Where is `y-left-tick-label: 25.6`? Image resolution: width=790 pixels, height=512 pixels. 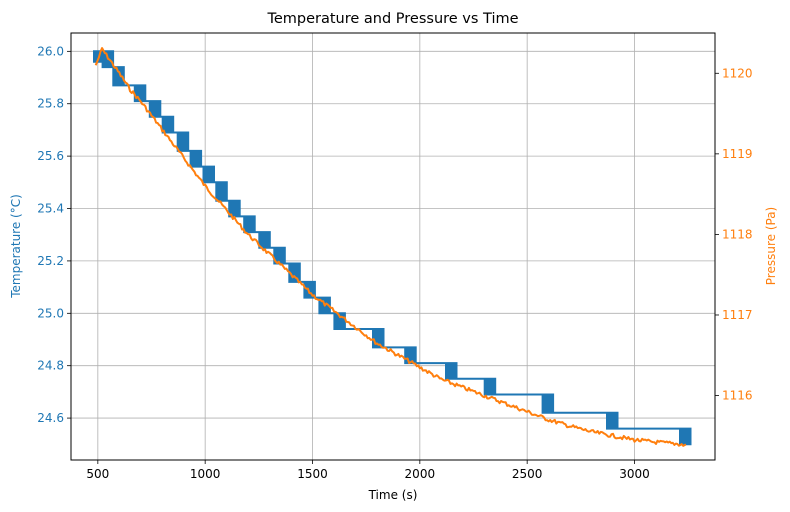 y-left-tick-label: 25.6 is located at coordinates (50, 156).